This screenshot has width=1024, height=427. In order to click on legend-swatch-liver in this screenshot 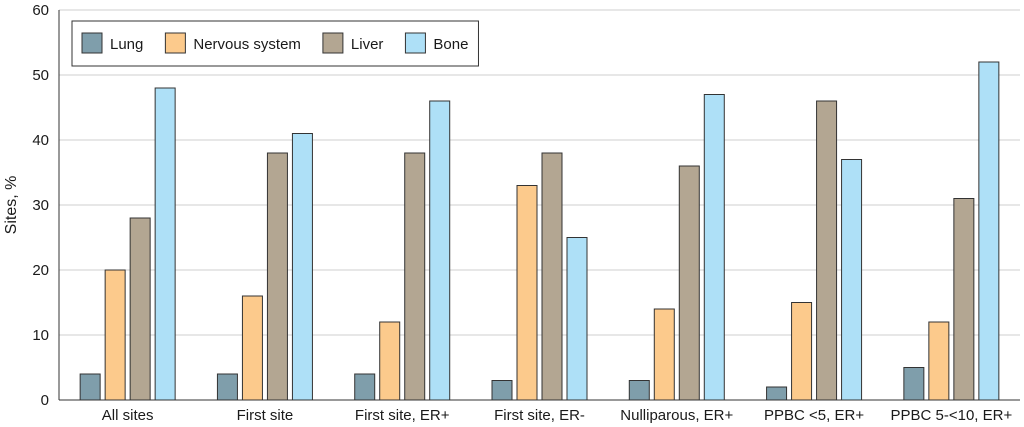, I will do `click(333, 43)`.